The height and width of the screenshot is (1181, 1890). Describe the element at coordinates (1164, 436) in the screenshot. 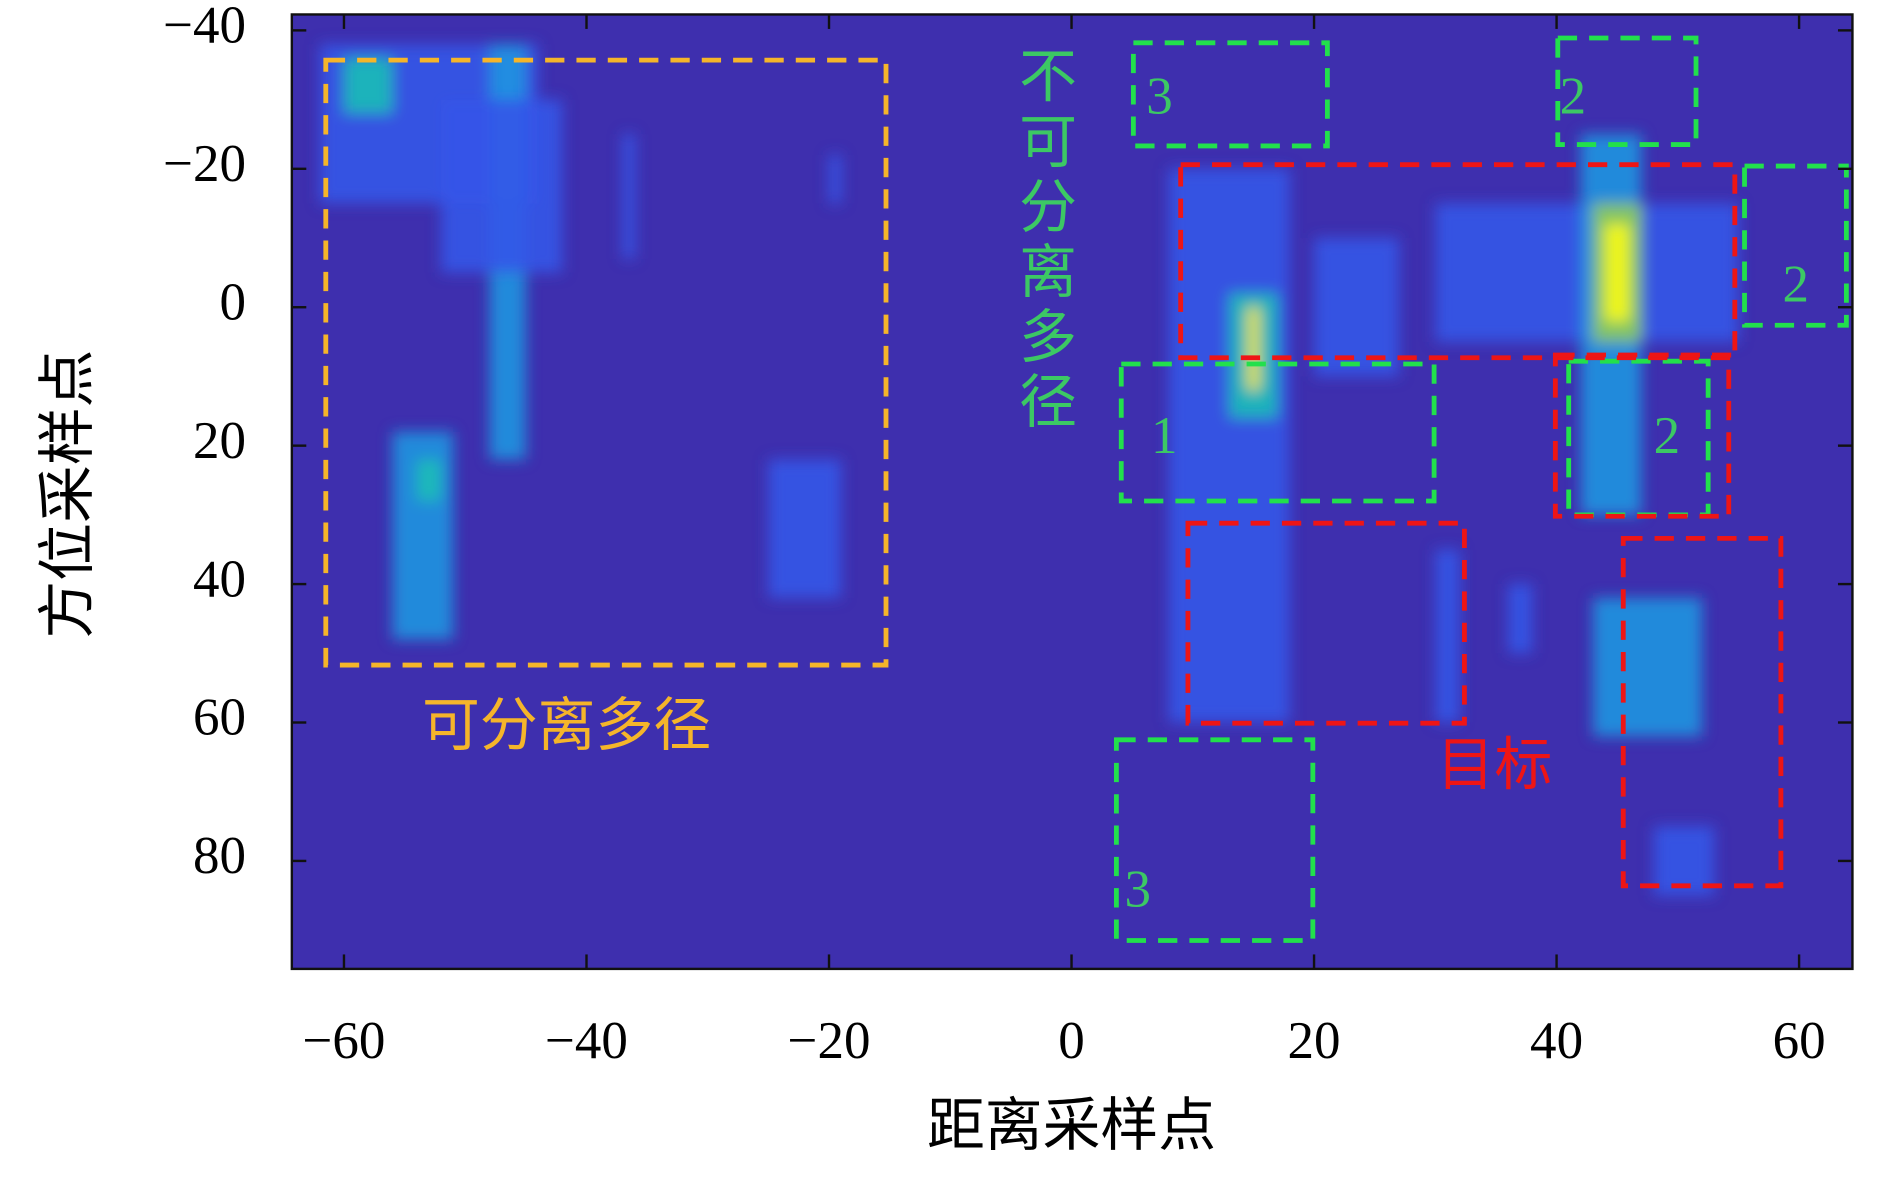

I see `annotation: 1` at that location.